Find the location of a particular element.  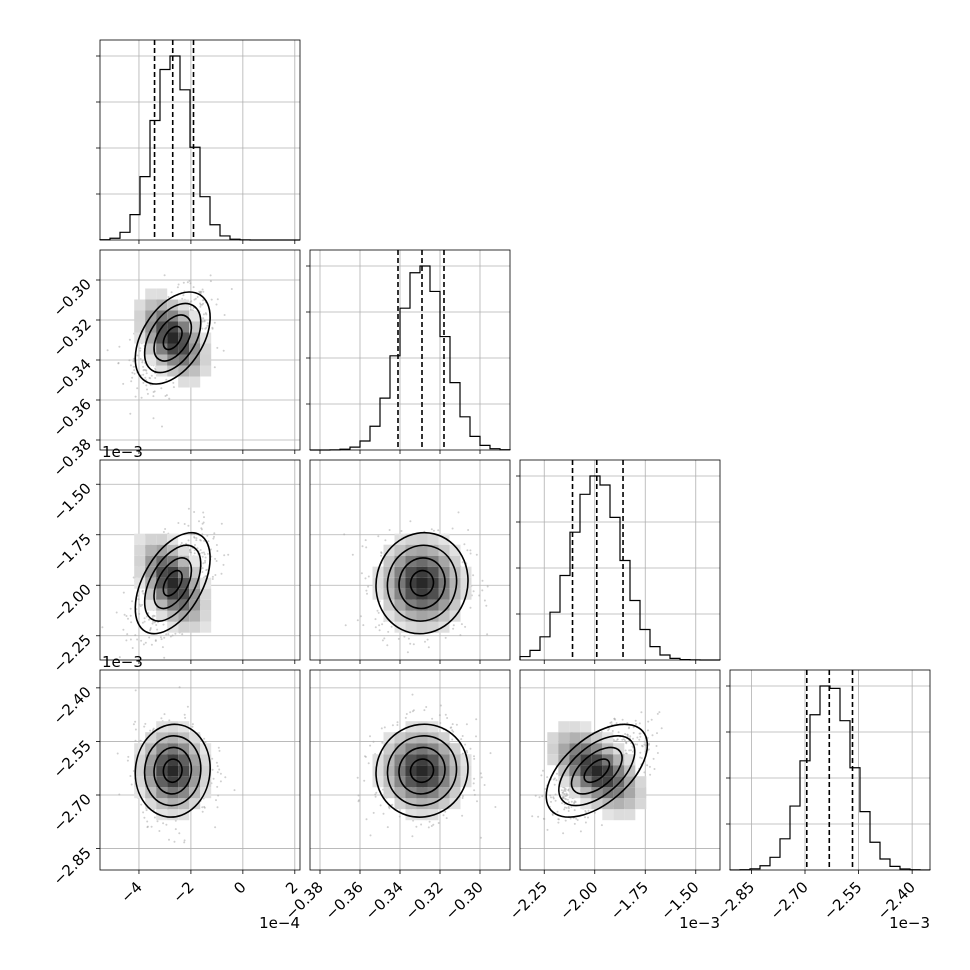

panel-frame is located at coordinates (410, 350).